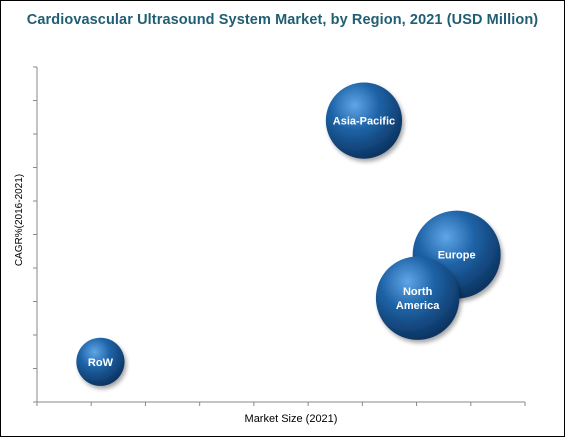 This screenshot has width=565, height=437. I want to click on bubble-asia-pacific: Asia-Pacific, so click(364, 120).